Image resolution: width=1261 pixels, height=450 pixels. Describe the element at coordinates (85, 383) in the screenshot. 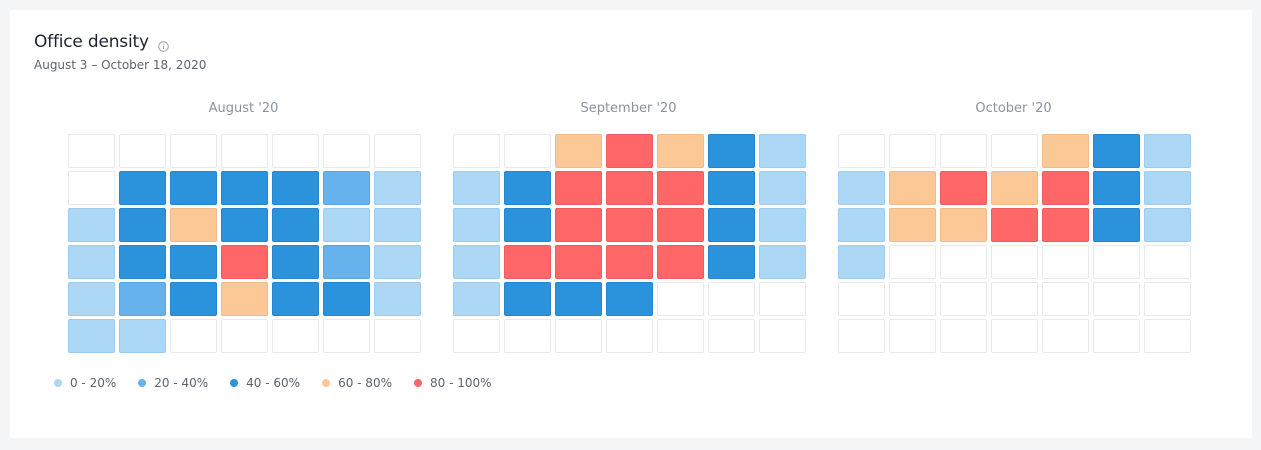

I see `legend-item: 0 - 20%` at that location.